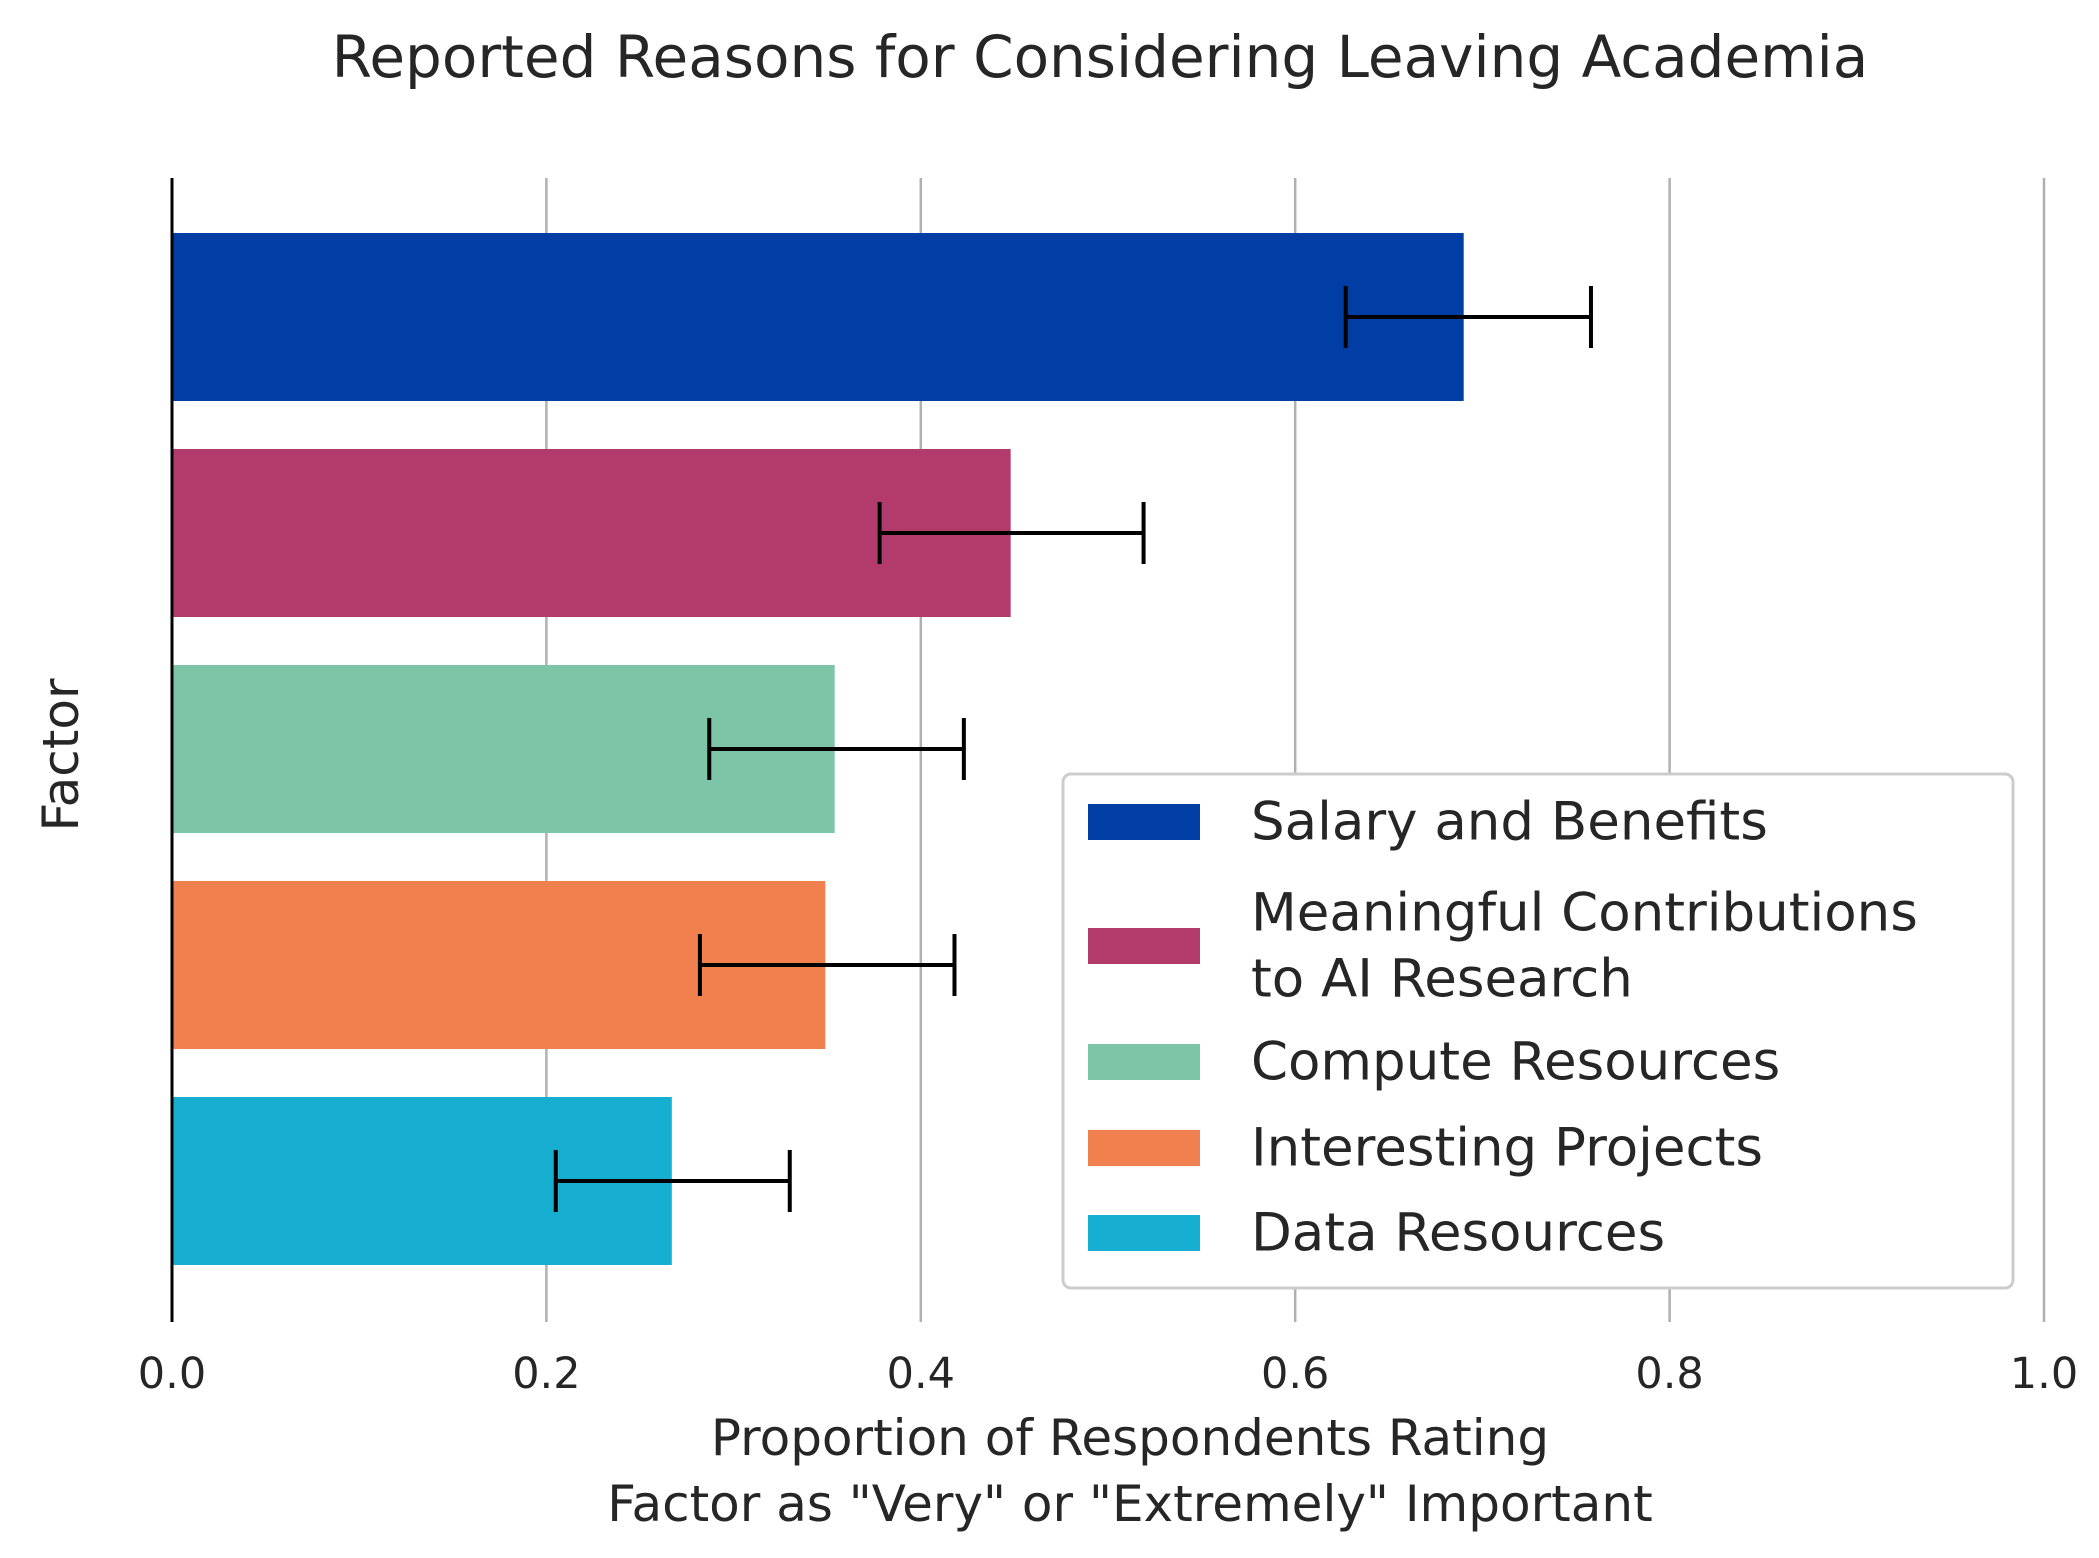  What do you see at coordinates (61, 754) in the screenshot?
I see `y-axis-label: Factor` at bounding box center [61, 754].